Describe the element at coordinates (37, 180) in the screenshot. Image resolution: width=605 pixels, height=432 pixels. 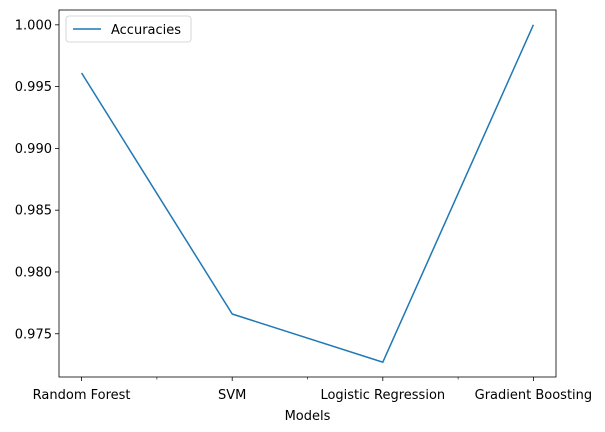
I see `y-axis-ticks: 0.975 0.980 0.985 0.990 0.995 1.000` at that location.